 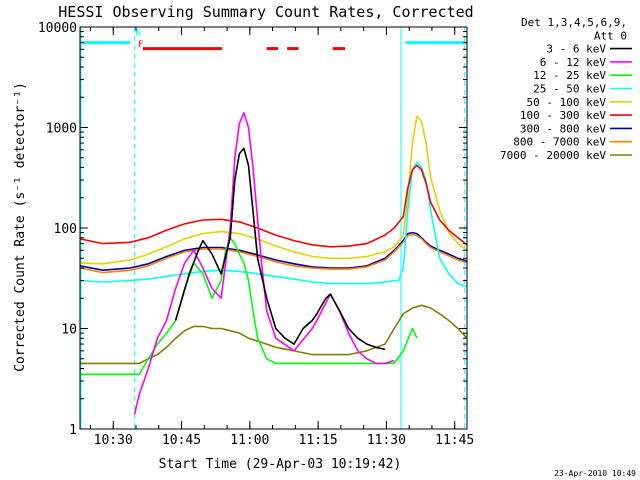 I want to click on legend-entry-label: 25 - 50 keV, so click(x=569, y=89).